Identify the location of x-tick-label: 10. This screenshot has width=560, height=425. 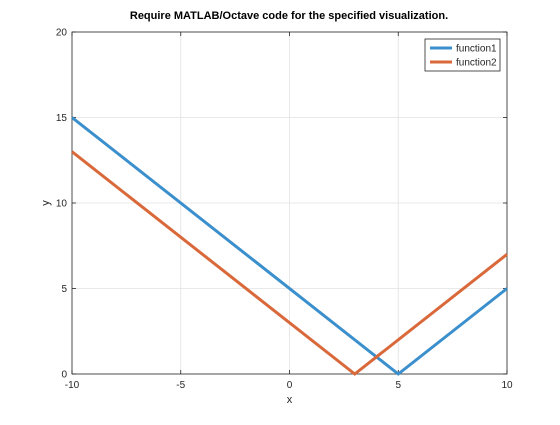
(507, 385).